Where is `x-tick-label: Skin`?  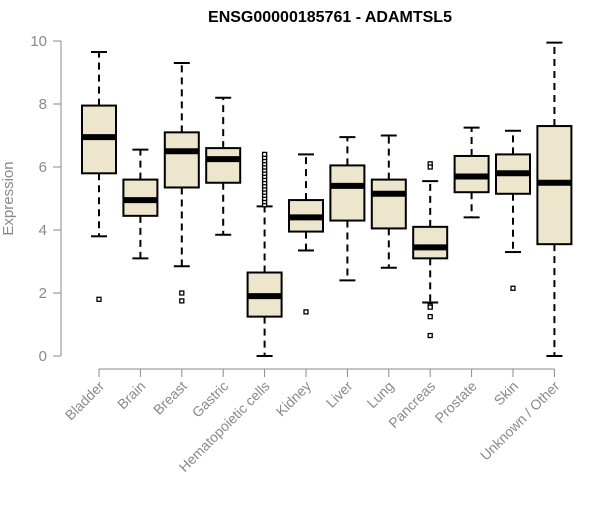 x-tick-label: Skin is located at coordinates (506, 393).